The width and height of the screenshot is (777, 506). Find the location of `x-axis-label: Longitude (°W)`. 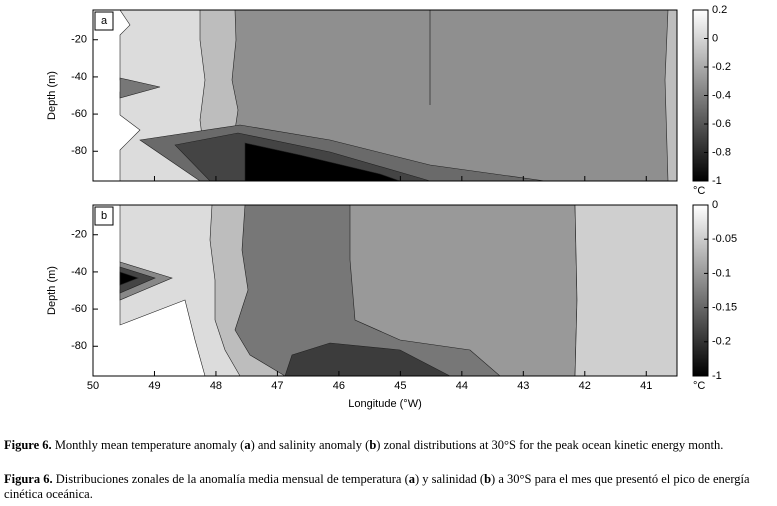

x-axis-label: Longitude (°W) is located at coordinates (385, 404).